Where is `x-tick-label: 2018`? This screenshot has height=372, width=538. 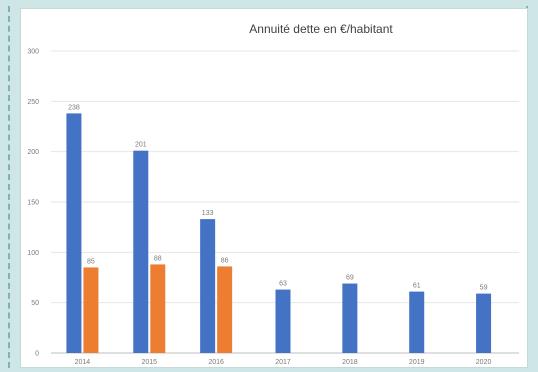 x-tick-label: 2018 is located at coordinates (350, 362).